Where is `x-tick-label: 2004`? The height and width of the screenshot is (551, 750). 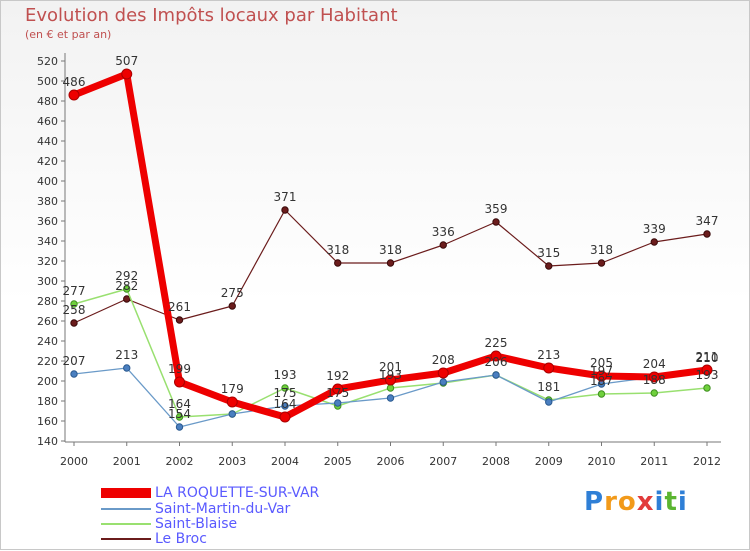
x-tick-label: 2004 is located at coordinates (285, 461).